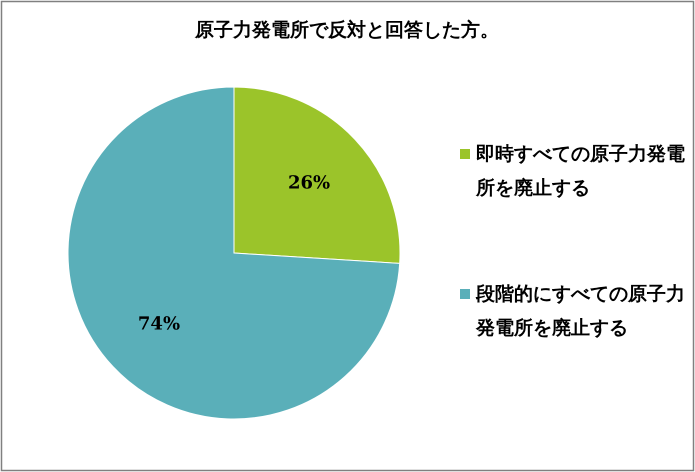 The height and width of the screenshot is (472, 695). What do you see at coordinates (346, 30) in the screenshot?
I see `chart-title: 原子力発電所で反対と回答した方。` at bounding box center [346, 30].